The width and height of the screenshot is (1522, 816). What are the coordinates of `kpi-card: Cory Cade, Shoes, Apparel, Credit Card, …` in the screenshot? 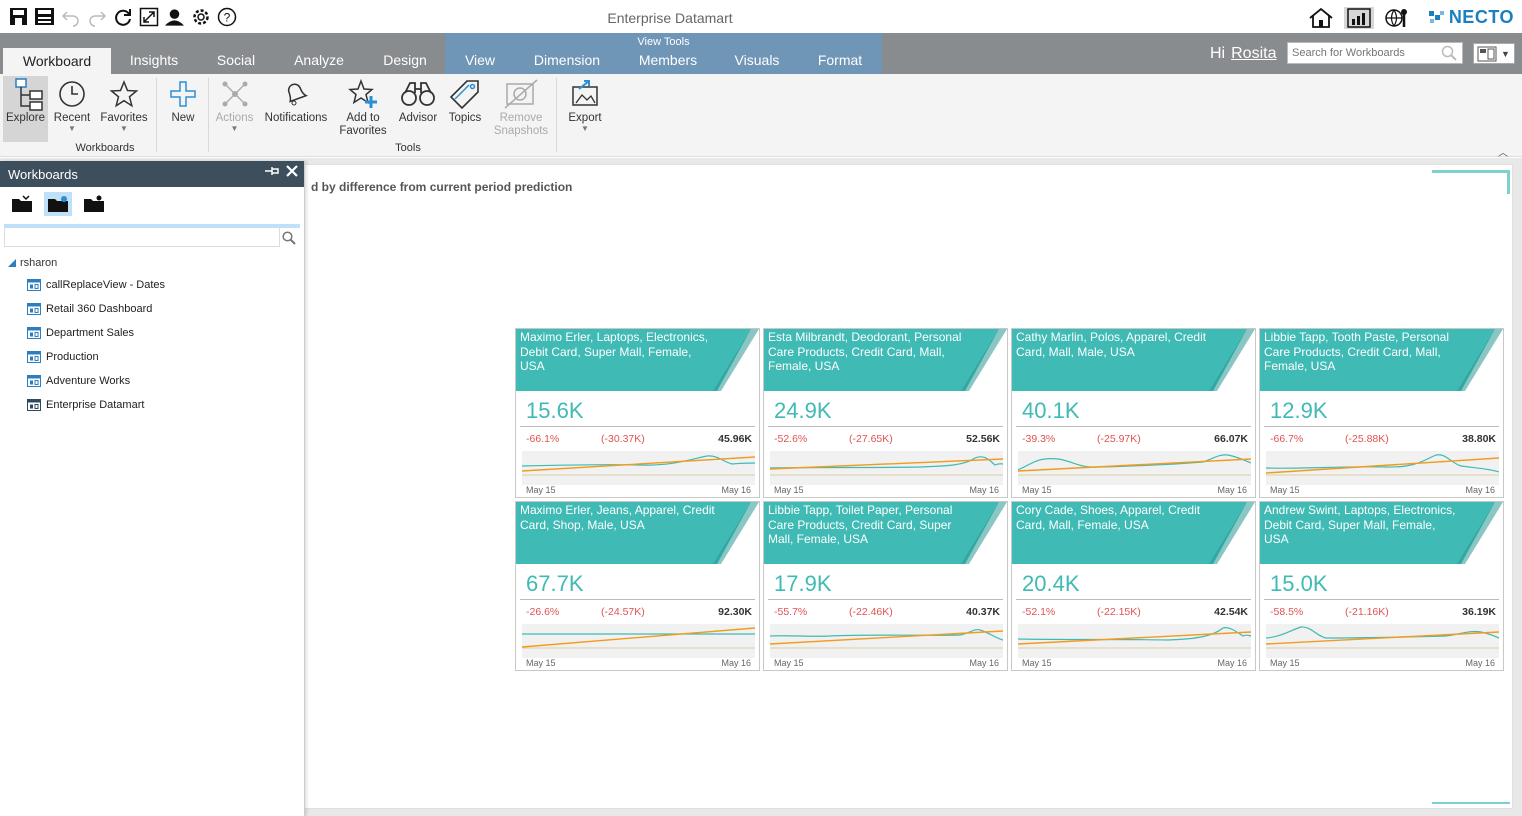 It's located at (1133, 586).